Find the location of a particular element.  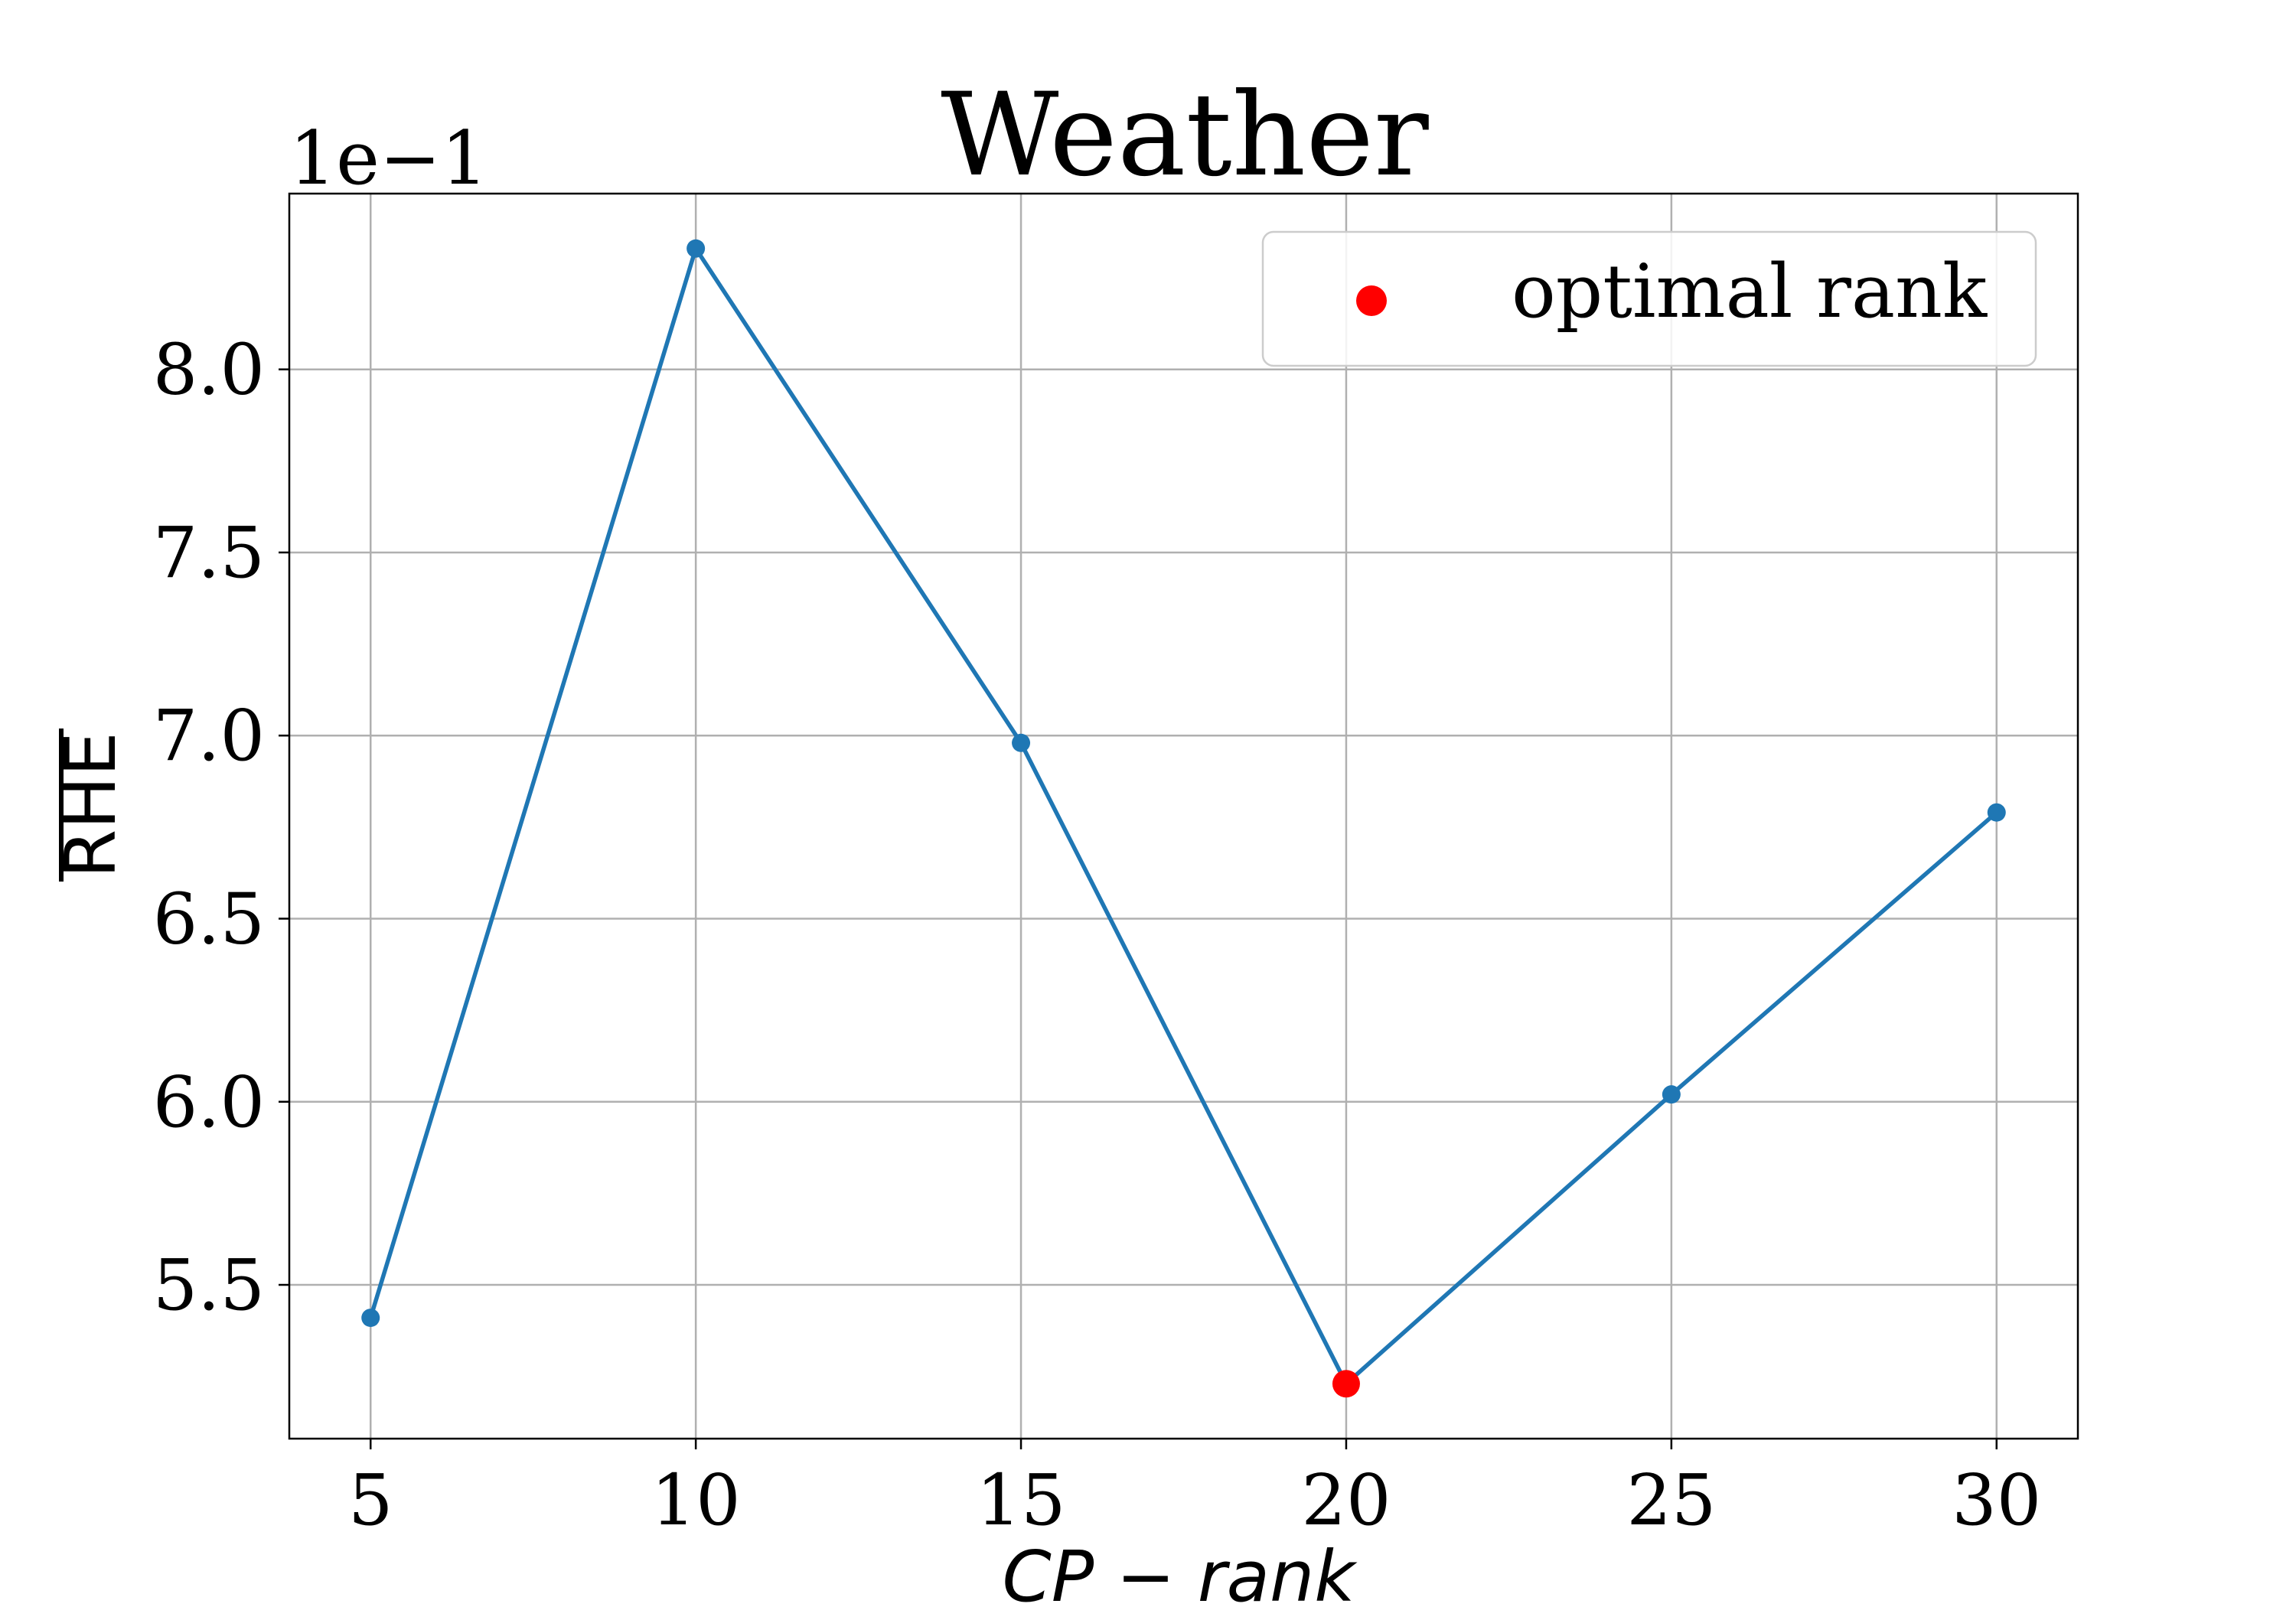

x-axis-label: CP − rank is located at coordinates (1180, 1571).